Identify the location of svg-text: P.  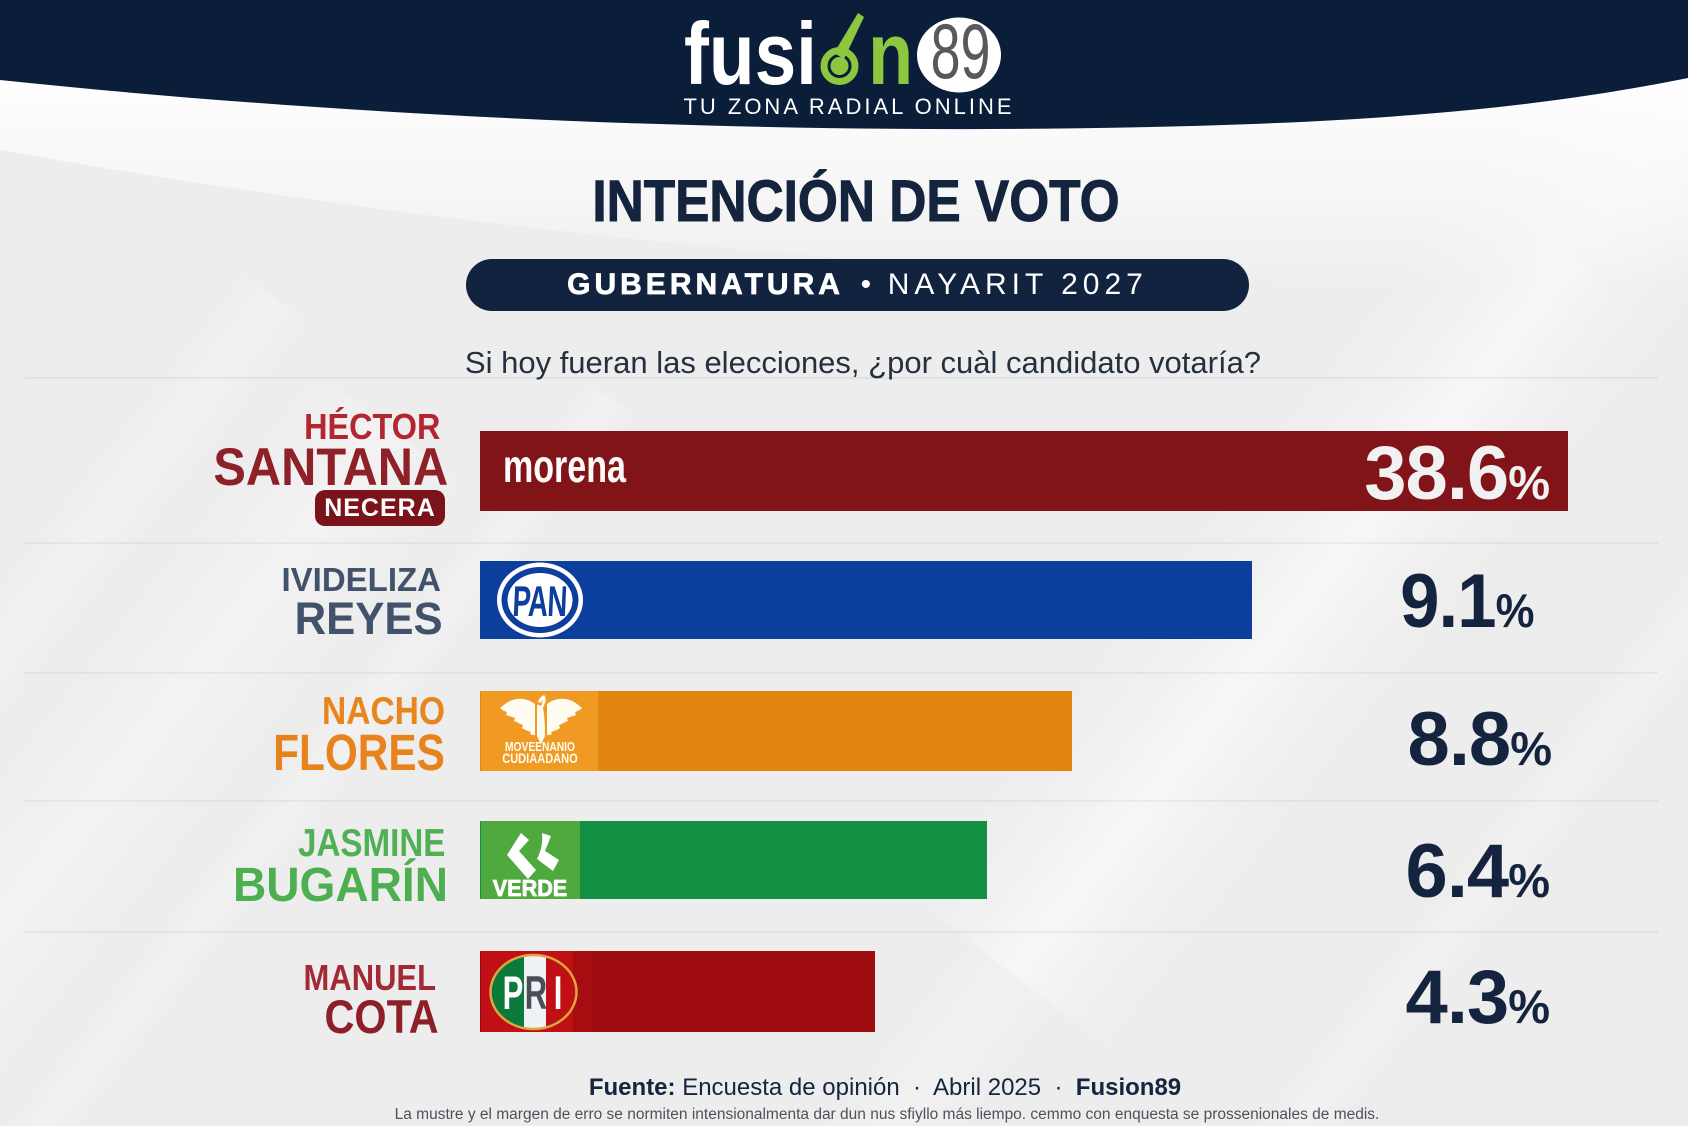
(513, 994).